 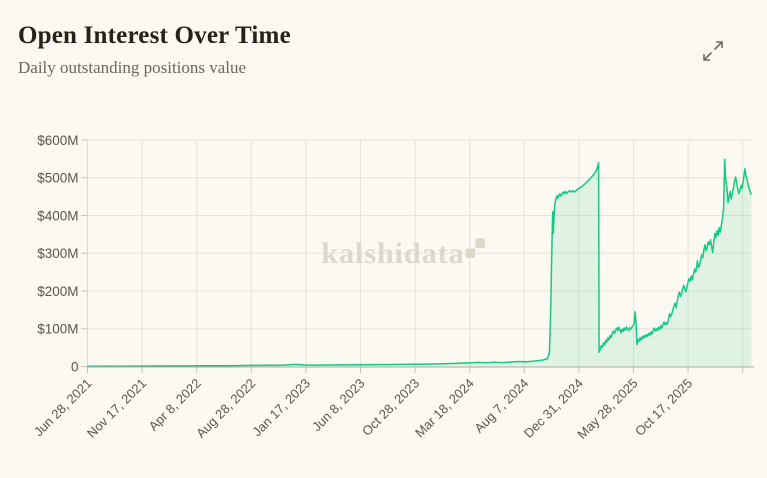 What do you see at coordinates (132, 67) in the screenshot?
I see `page-subtitle: Daily outstanding positions value` at bounding box center [132, 67].